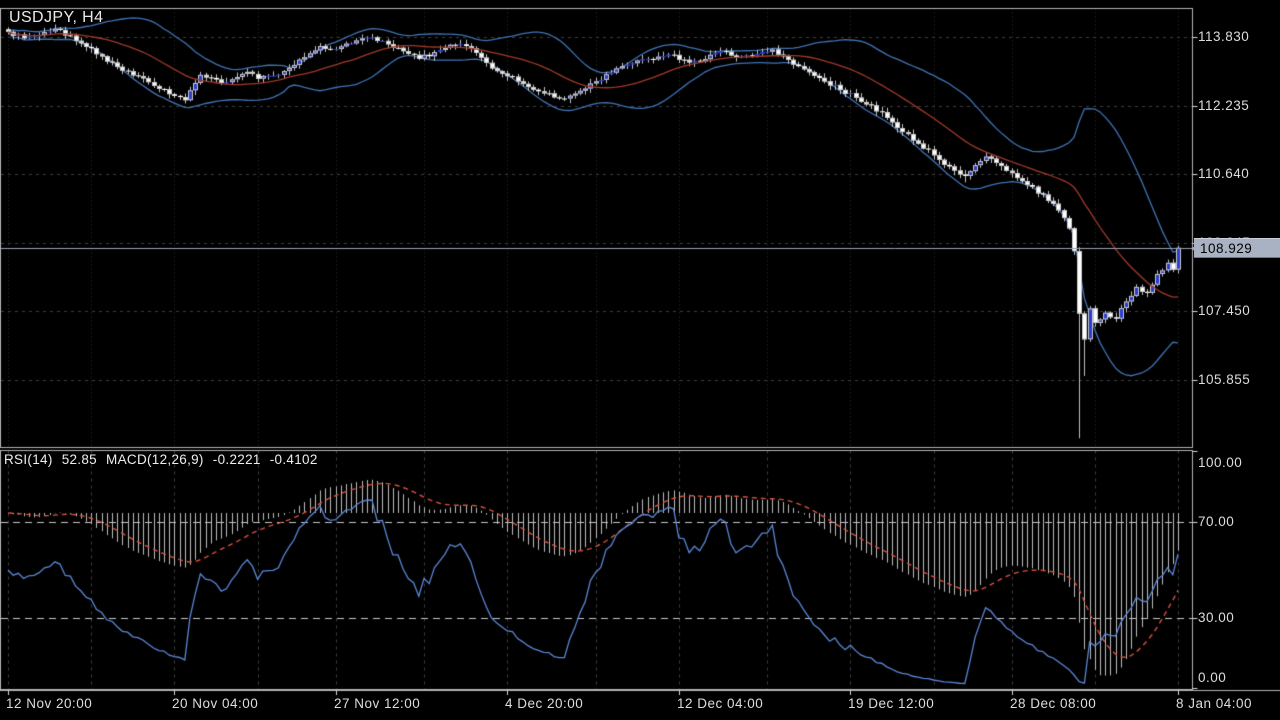  I want to click on current-price-badge: 108.929, so click(1237, 248).